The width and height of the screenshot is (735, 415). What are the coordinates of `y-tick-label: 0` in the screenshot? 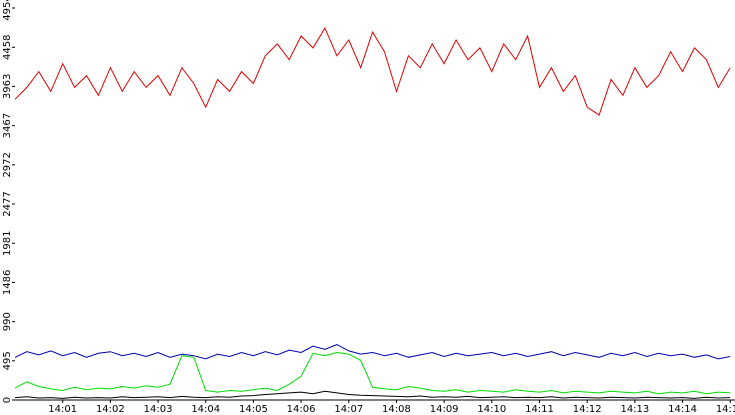 It's located at (7, 400).